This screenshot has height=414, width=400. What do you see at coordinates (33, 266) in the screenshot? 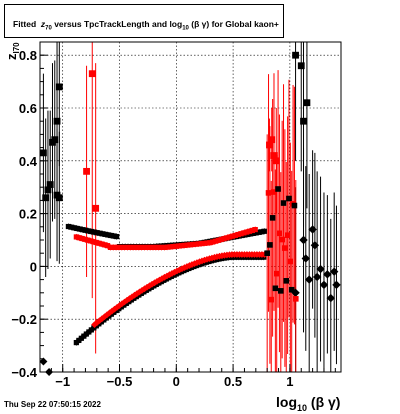
I see `y-tick-label: 0` at bounding box center [33, 266].